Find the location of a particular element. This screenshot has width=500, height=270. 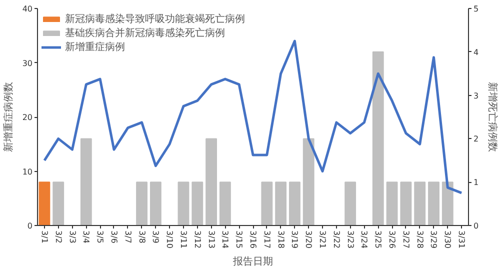

x-tick-label: 3/29 is located at coordinates (433, 239).